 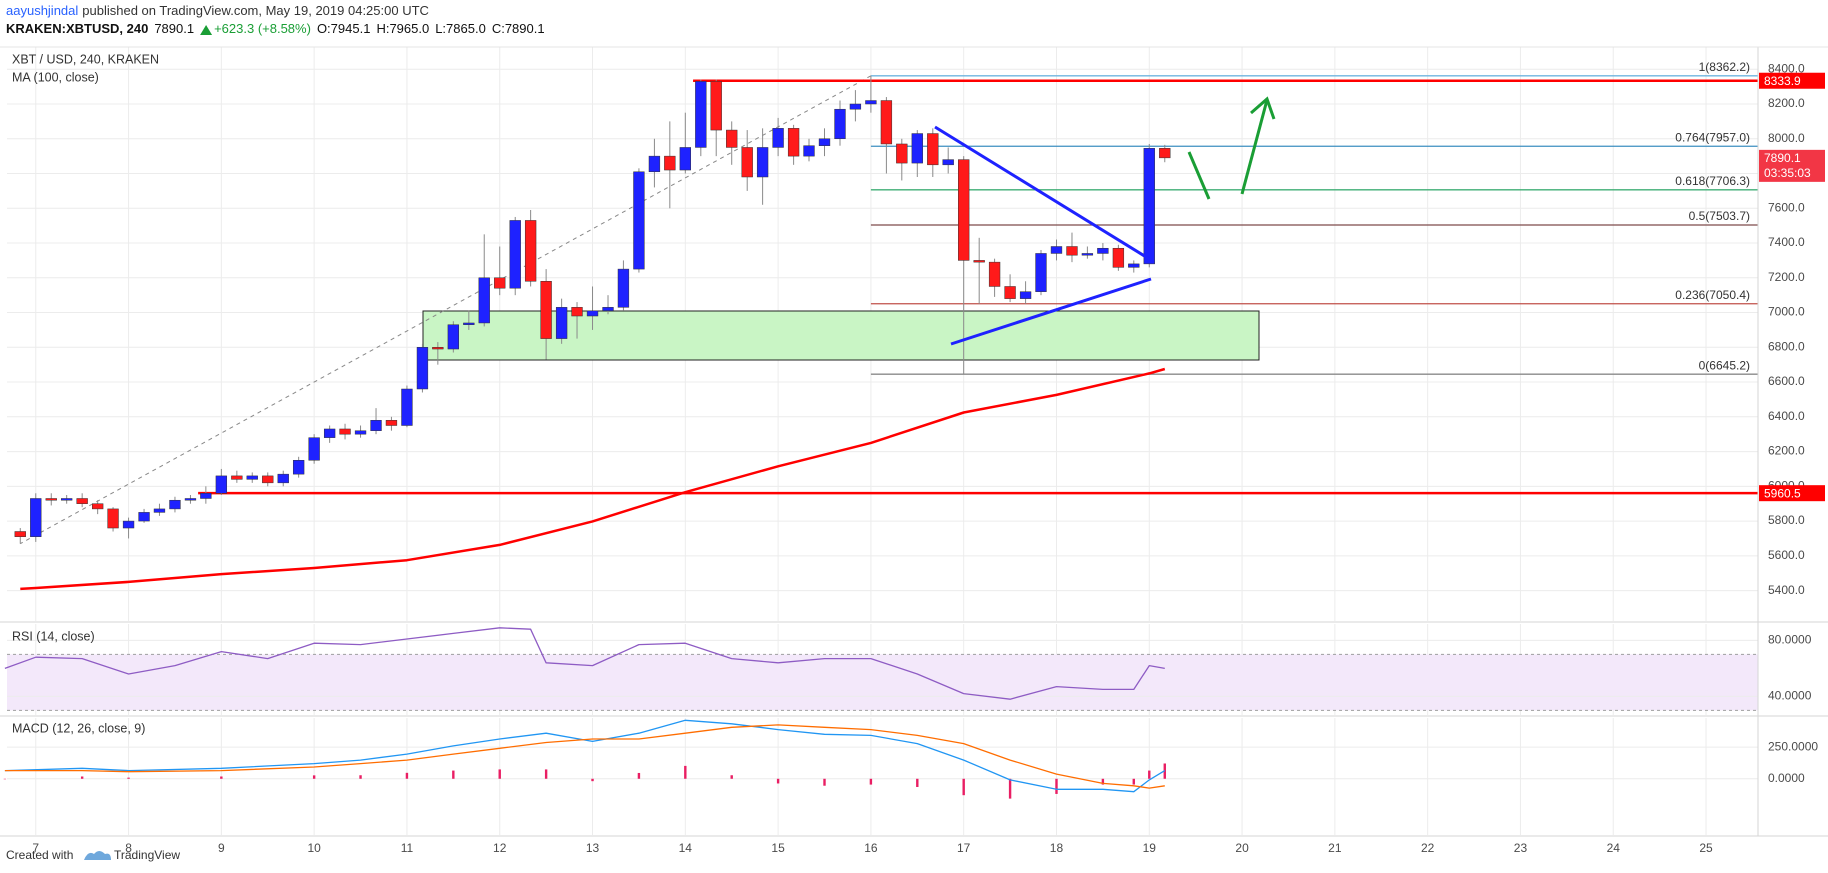 I want to click on author: aayushjindal, so click(x=42, y=10).